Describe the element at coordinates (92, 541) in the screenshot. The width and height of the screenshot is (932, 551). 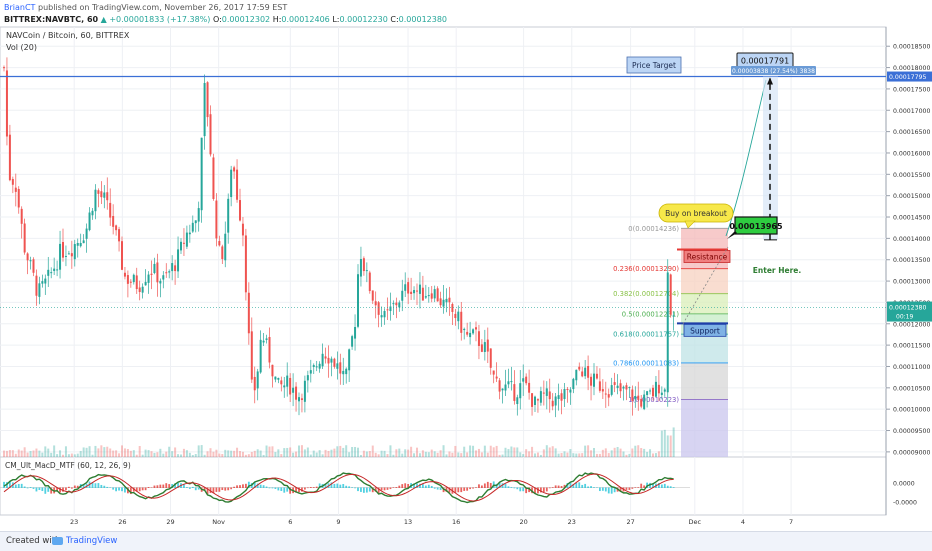
I see `tradingview-link: TradingView` at that location.